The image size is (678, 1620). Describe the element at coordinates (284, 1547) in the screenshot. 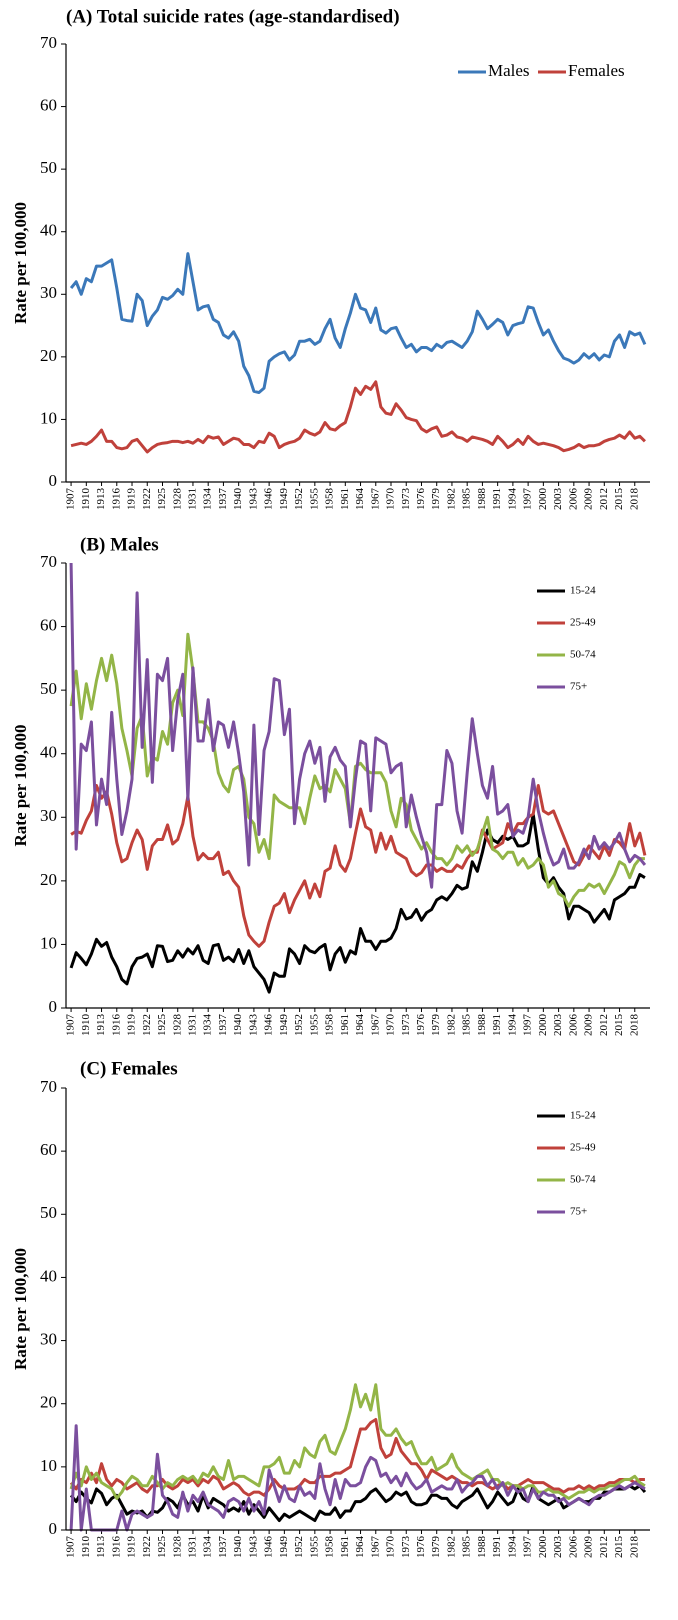

I see `x-tick-label: 1949` at that location.